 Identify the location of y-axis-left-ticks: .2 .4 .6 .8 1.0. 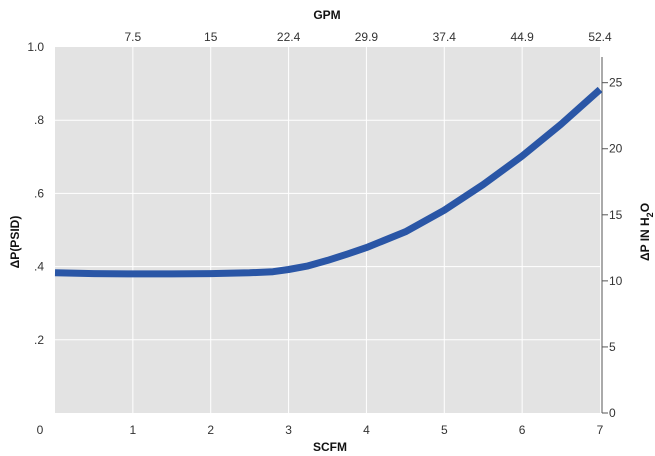
(35, 193).